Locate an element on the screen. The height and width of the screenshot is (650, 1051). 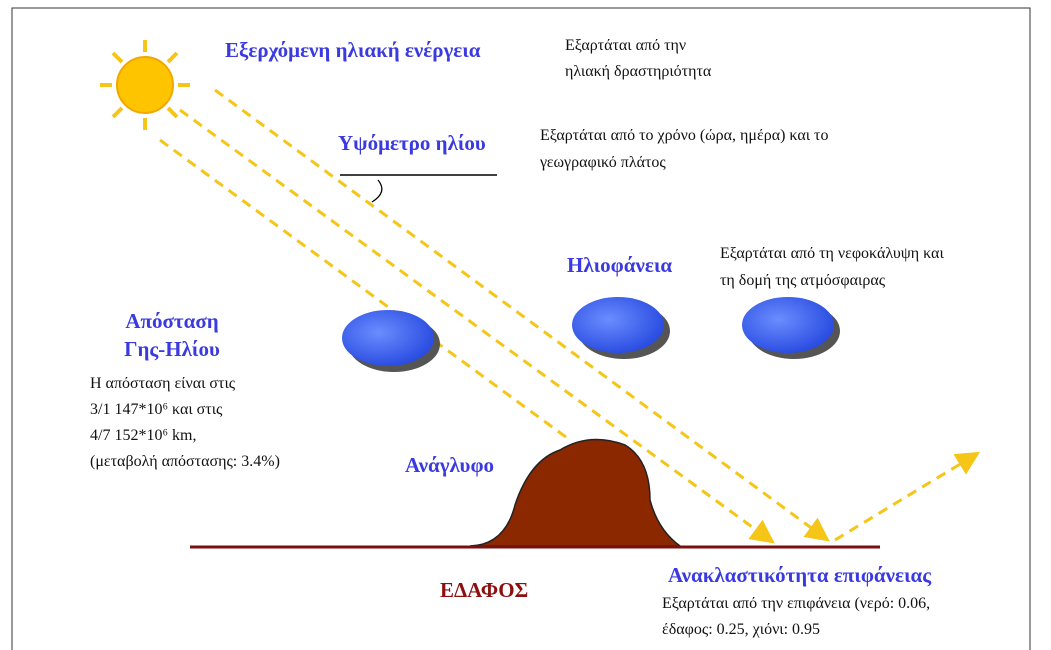
factor-note: 3/1 147*10⁶ και στις is located at coordinates (156, 409).